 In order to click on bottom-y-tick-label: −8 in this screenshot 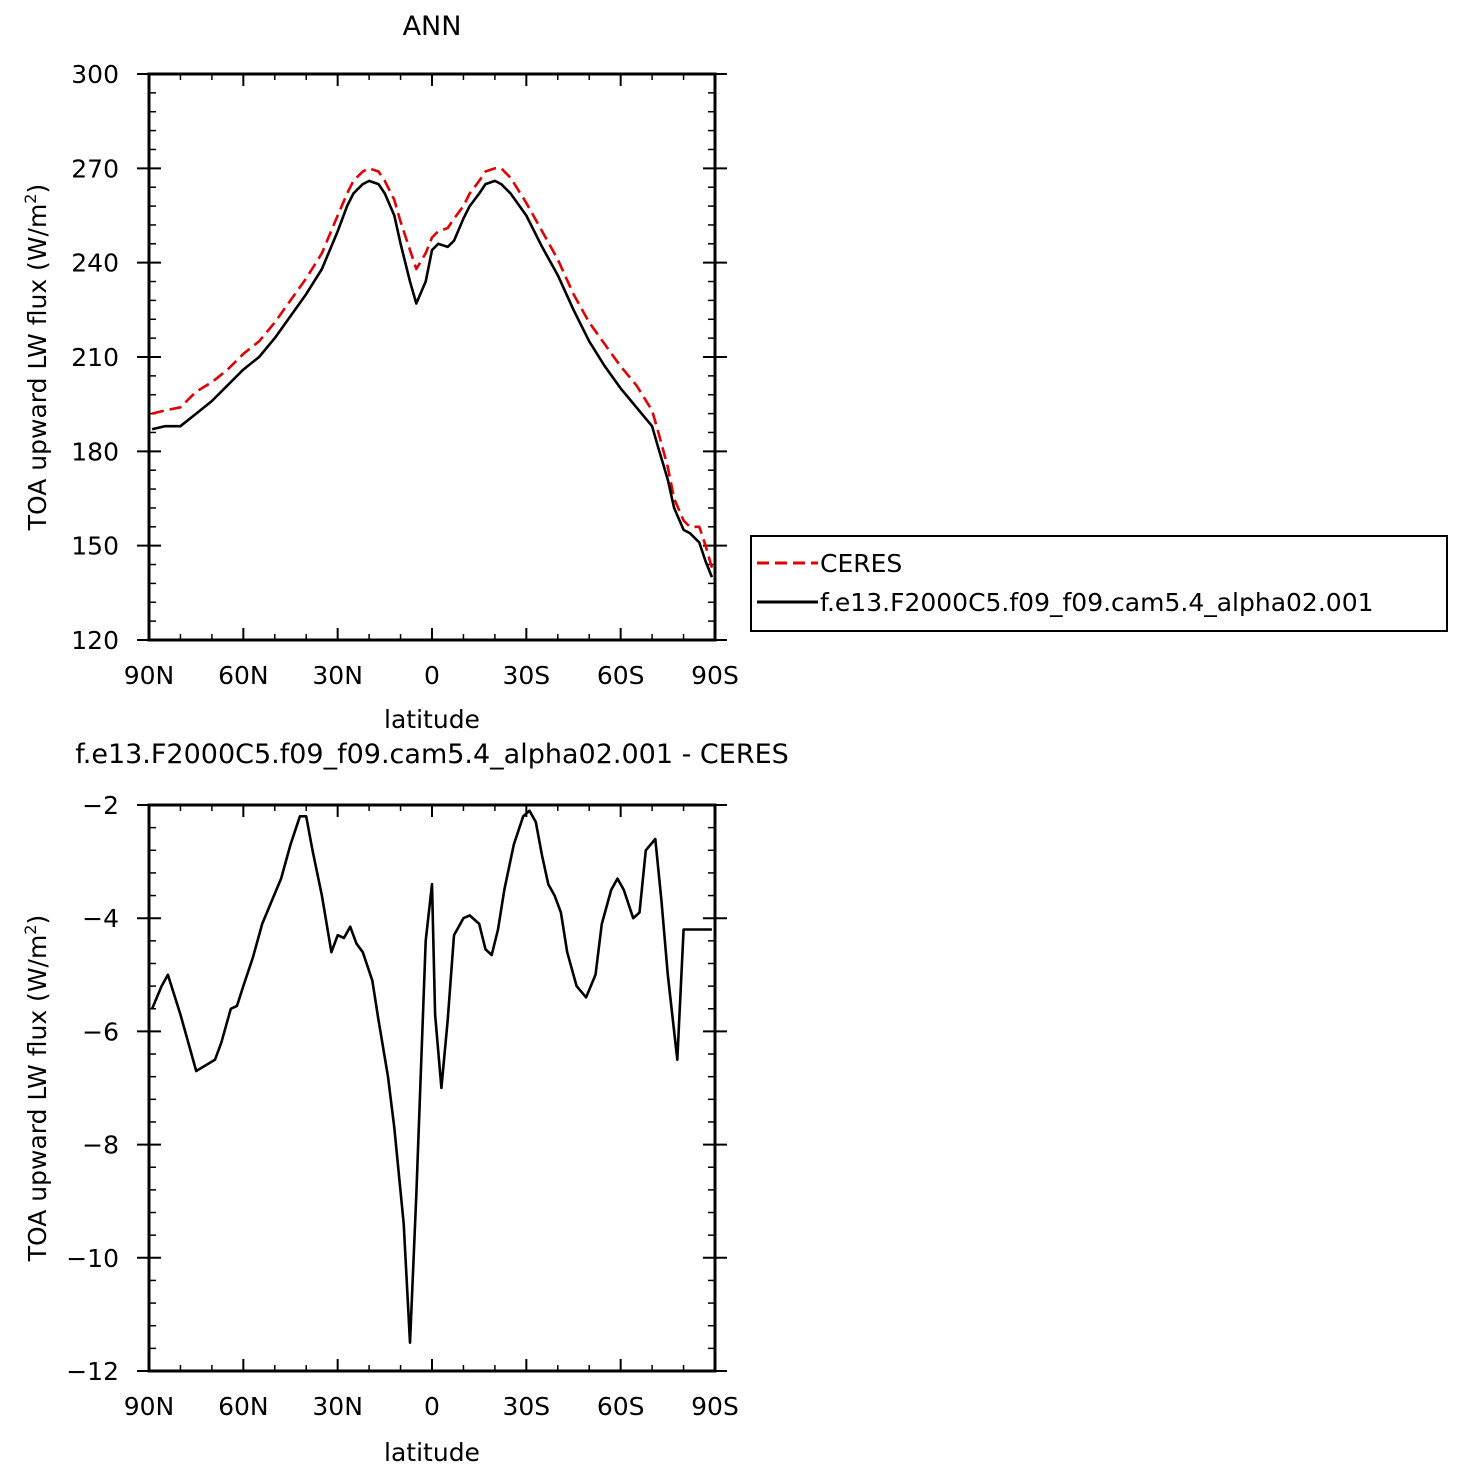, I will do `click(100, 1145)`.